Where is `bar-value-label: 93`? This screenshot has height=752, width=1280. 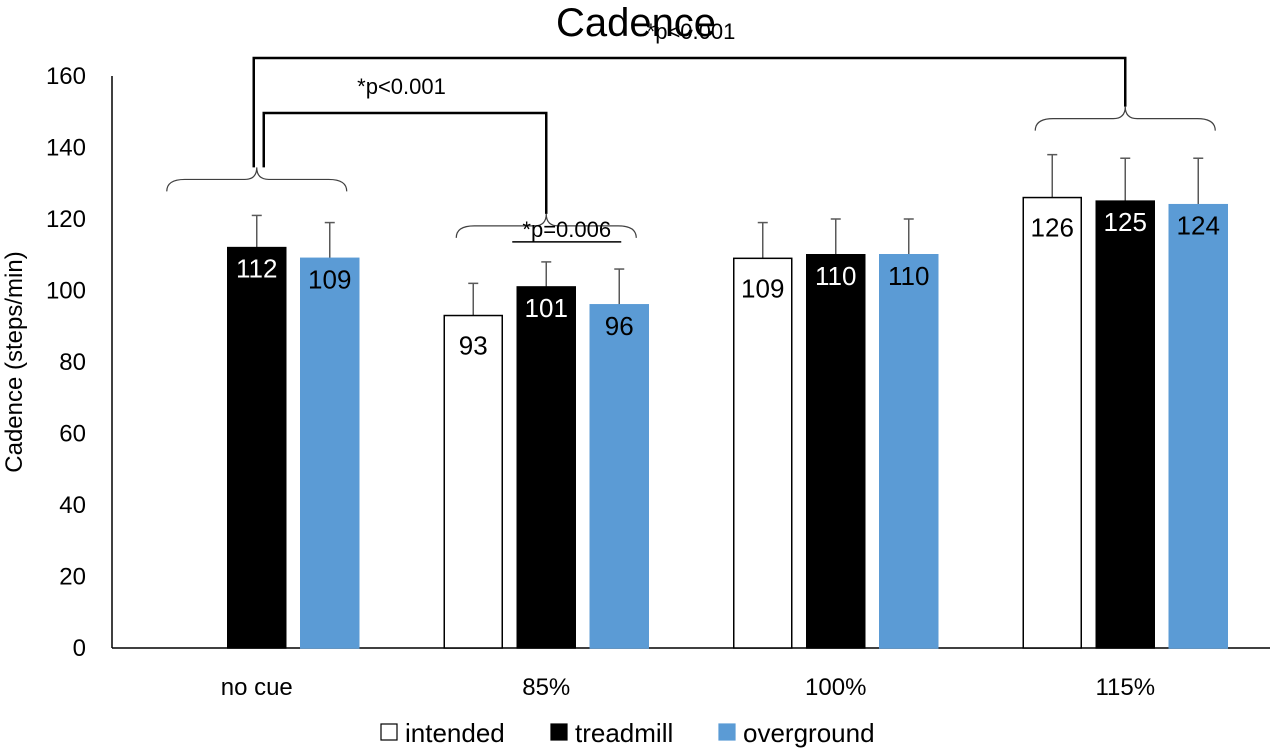 bar-value-label: 93 is located at coordinates (473, 346).